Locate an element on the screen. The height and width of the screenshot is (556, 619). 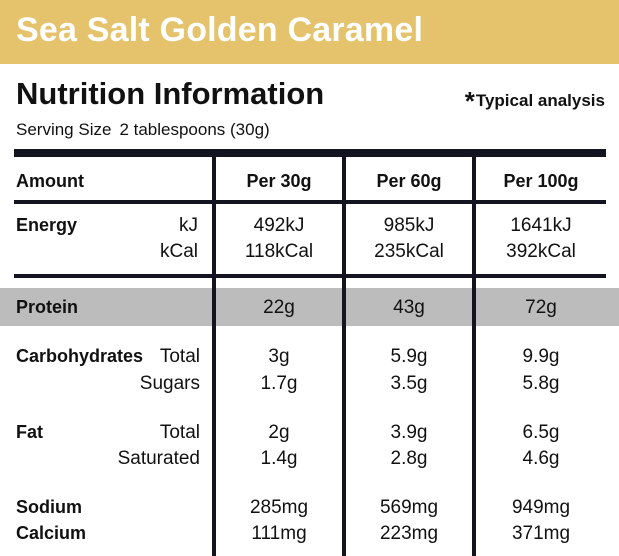
energy-kcal-30g: 118kCal is located at coordinates (279, 251).